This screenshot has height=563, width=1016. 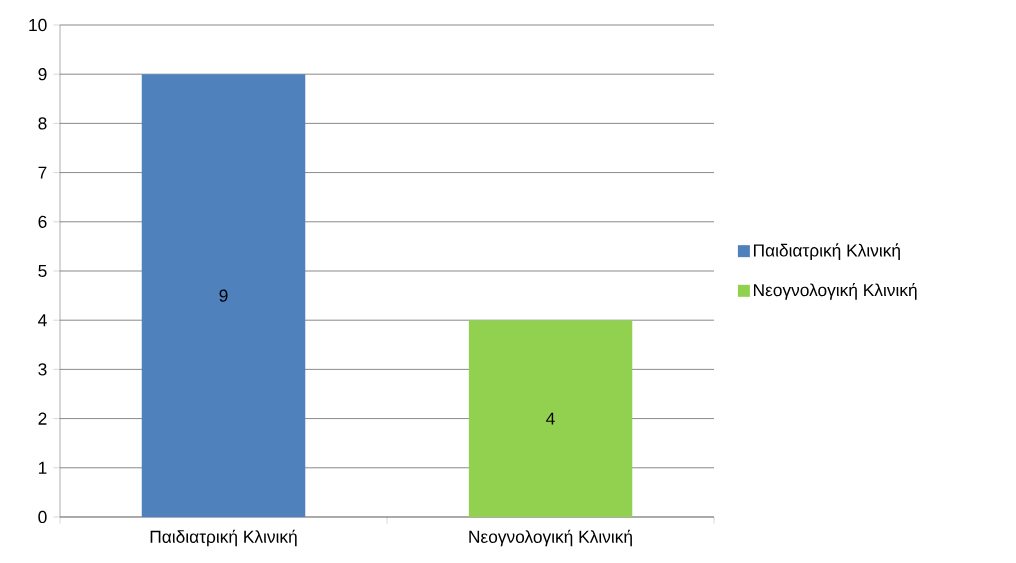 What do you see at coordinates (550, 418) in the screenshot?
I see `data-label: 4` at bounding box center [550, 418].